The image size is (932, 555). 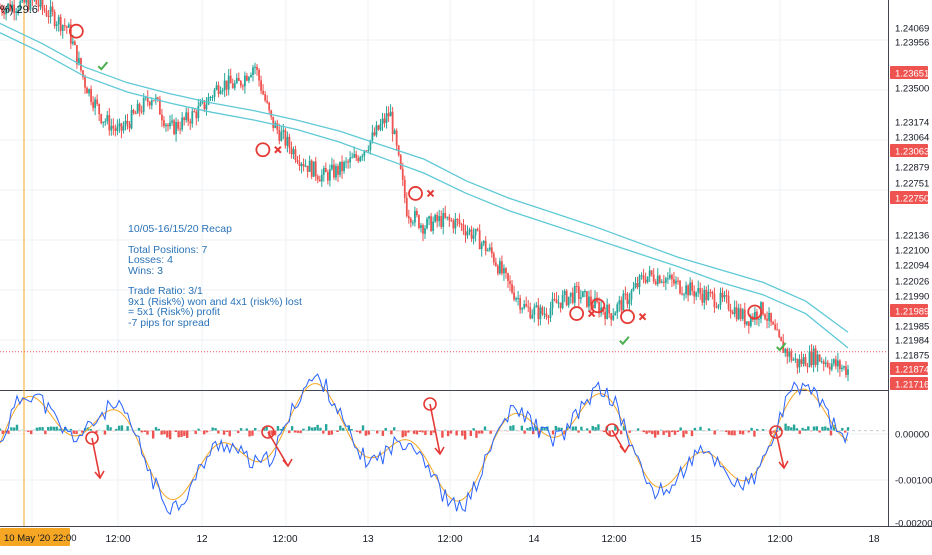 What do you see at coordinates (909, 151) in the screenshot?
I see `price-label: 1.23063` at bounding box center [909, 151].